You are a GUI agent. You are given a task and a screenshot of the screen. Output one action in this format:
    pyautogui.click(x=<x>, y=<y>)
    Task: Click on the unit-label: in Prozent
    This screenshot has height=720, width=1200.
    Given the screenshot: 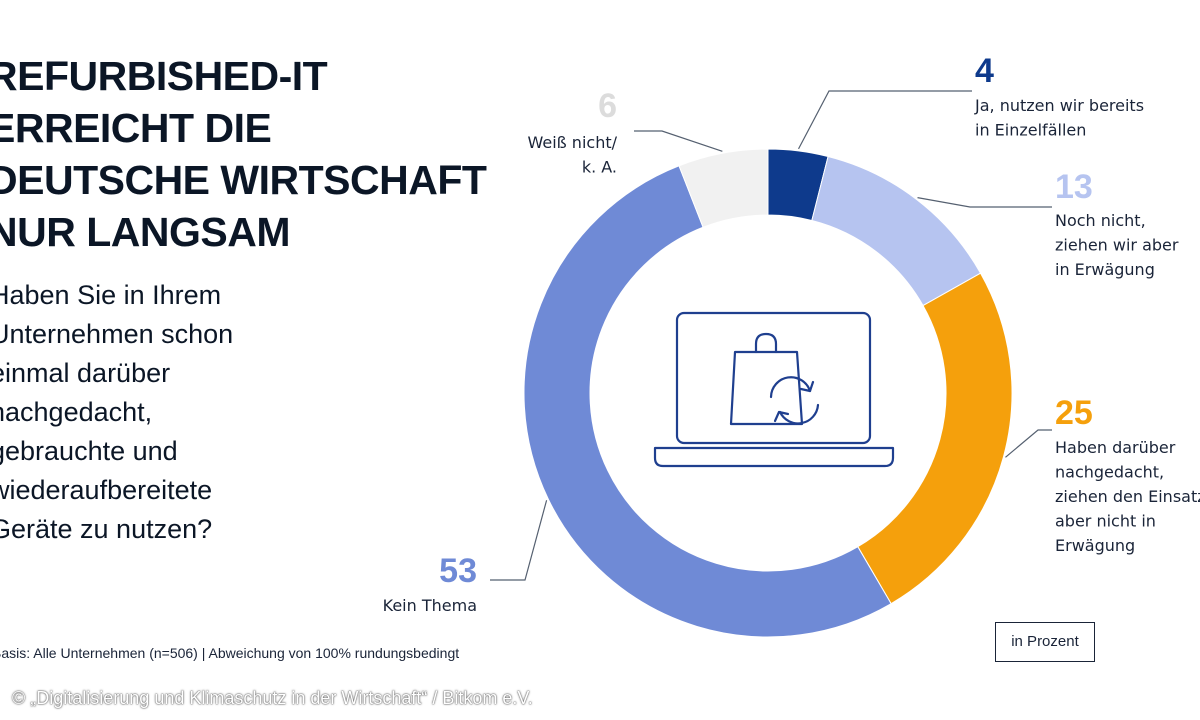 What is the action you would take?
    pyautogui.click(x=1045, y=642)
    